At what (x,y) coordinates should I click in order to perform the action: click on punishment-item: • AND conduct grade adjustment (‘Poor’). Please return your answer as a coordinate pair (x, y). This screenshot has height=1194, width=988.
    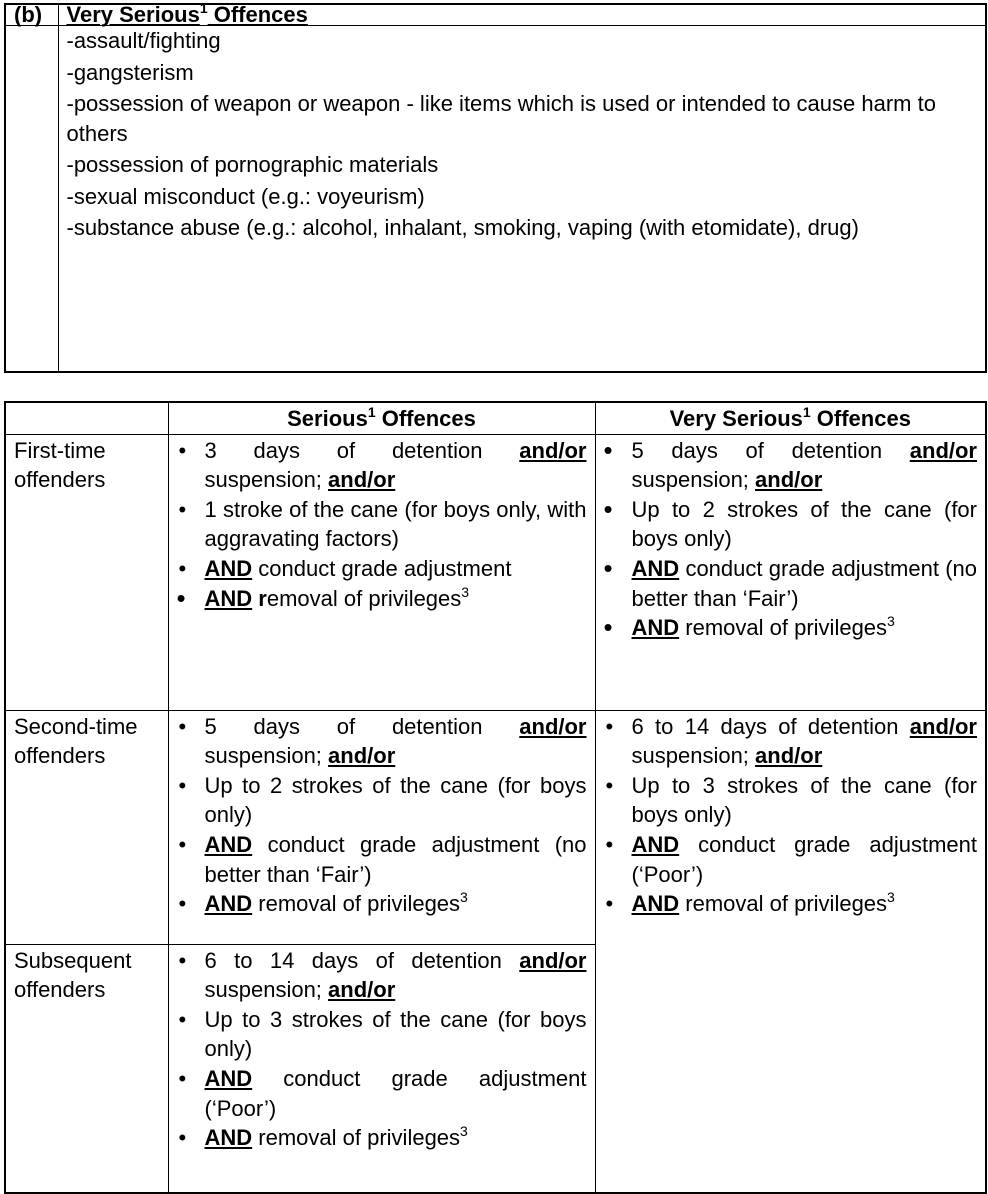
    Looking at the image, I should click on (791, 859).